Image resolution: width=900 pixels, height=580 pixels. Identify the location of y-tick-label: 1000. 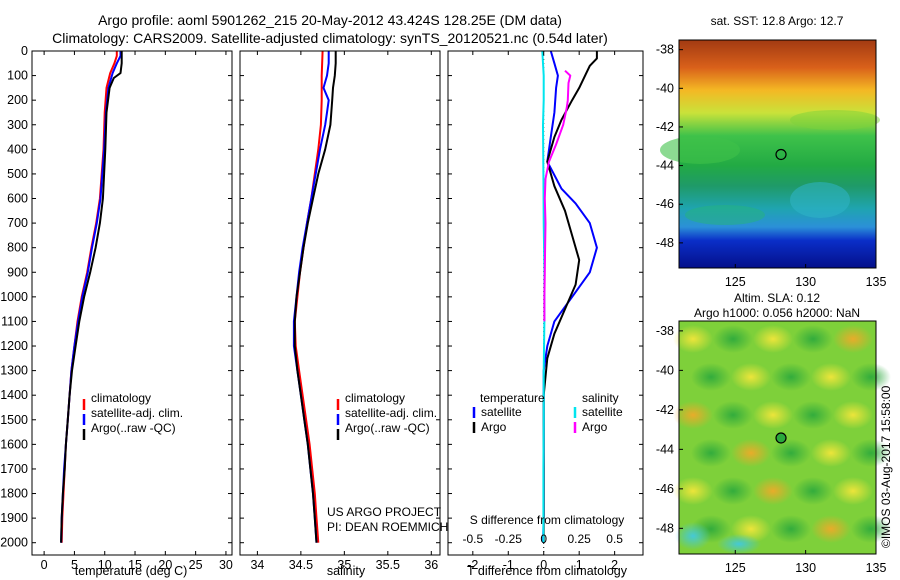
(14, 297).